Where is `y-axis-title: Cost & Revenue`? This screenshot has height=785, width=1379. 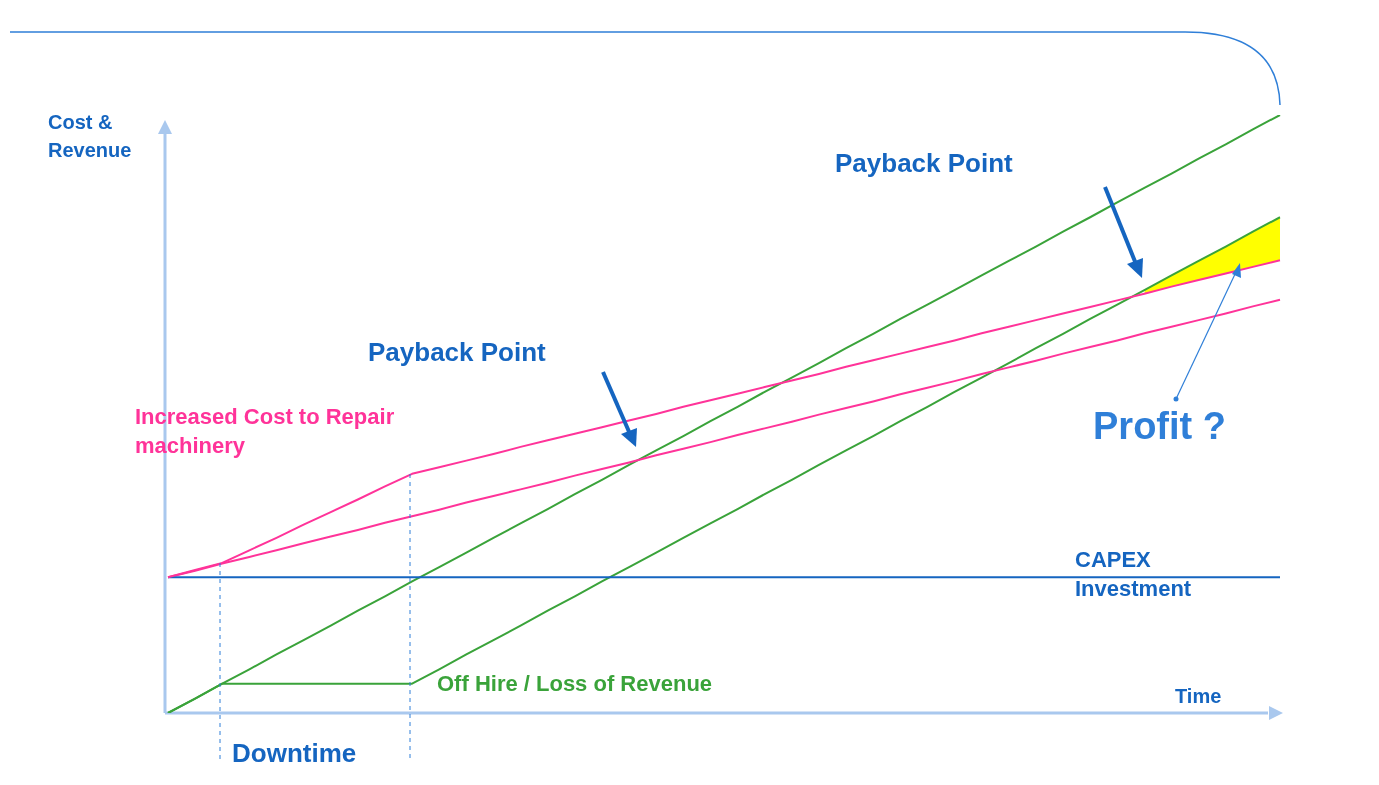 y-axis-title: Cost & Revenue is located at coordinates (90, 135).